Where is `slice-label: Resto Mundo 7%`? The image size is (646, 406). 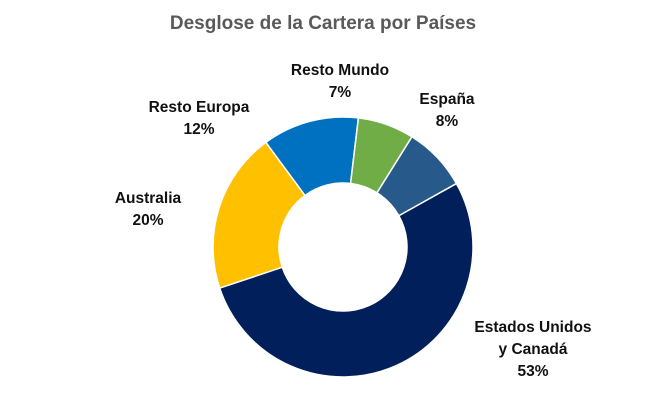
slice-label: Resto Mundo 7% is located at coordinates (340, 81).